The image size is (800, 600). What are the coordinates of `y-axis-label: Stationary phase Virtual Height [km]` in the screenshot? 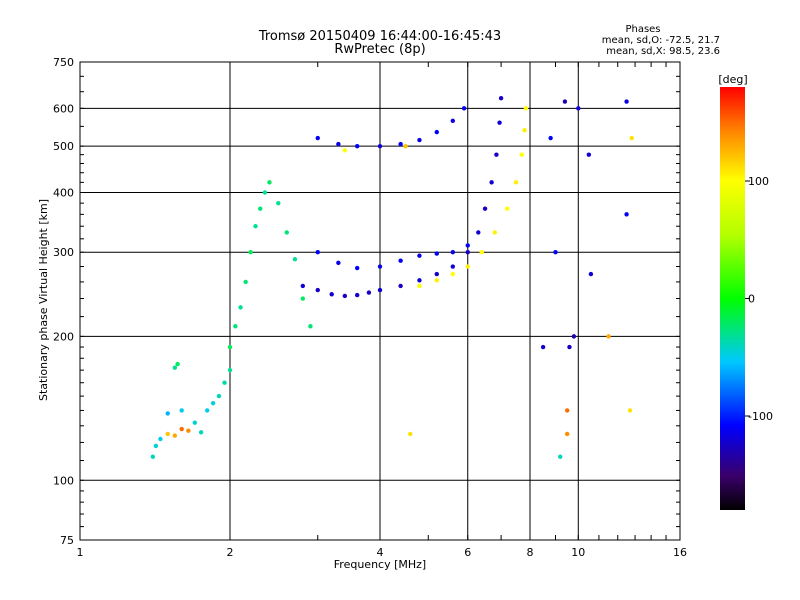 It's located at (43, 300).